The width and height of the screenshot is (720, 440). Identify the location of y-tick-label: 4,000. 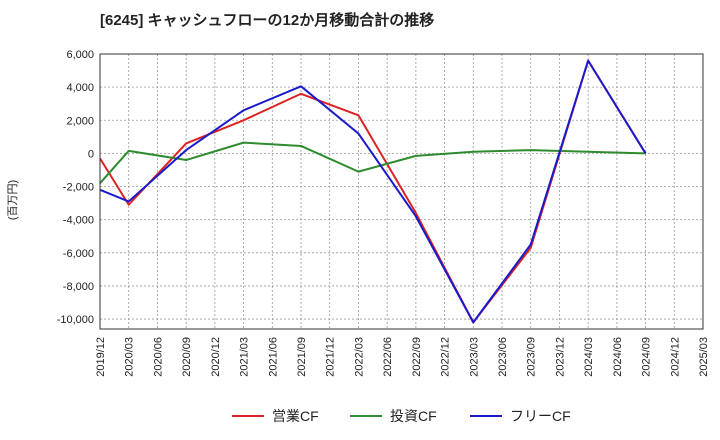
(80, 88).